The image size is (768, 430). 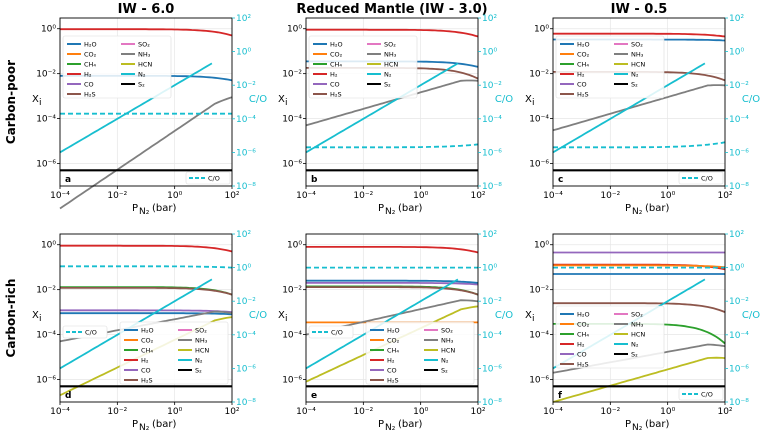 What do you see at coordinates (628, 424) in the screenshot?
I see `x-axis-label: P` at bounding box center [628, 424].